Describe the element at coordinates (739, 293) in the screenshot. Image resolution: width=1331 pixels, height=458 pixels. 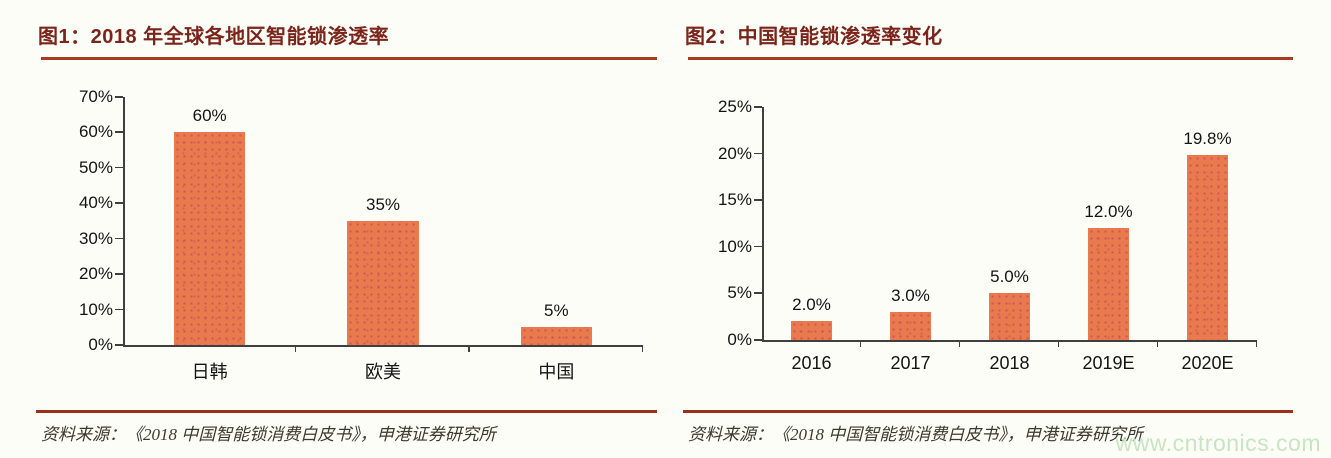
I see `y-tick-label: 5%` at that location.